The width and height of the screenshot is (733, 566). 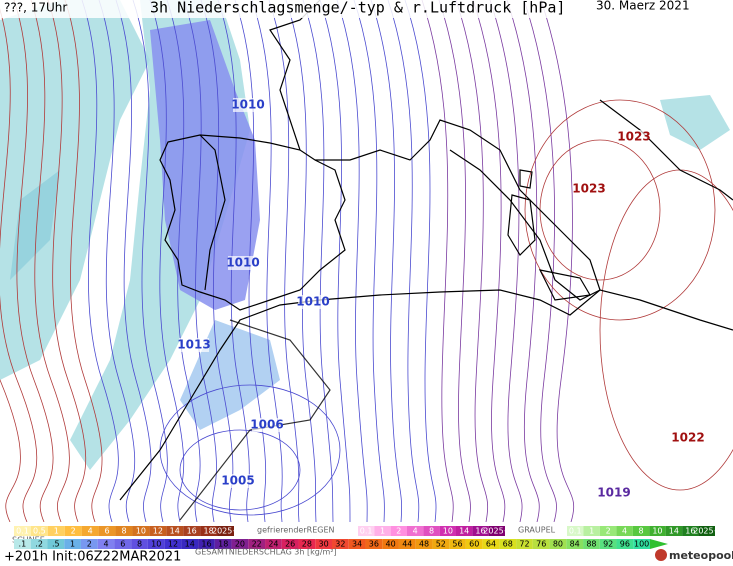 I want to click on legend-step: .1, so click(x=23, y=544).